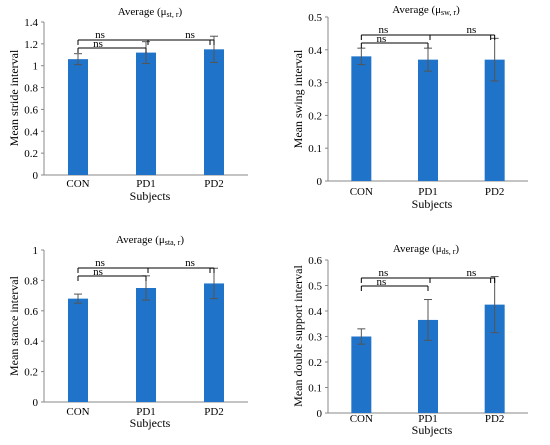  Describe the element at coordinates (14, 325) in the screenshot. I see `y-axis-label: Mean stance interval` at that location.